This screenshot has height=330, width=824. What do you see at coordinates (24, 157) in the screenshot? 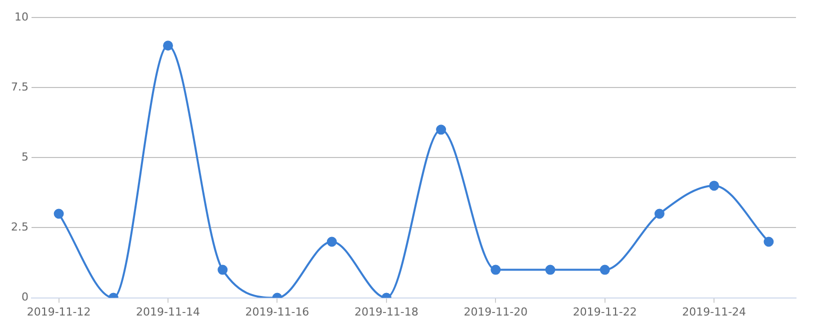
I see `y-tick-label: 5` at bounding box center [24, 157].